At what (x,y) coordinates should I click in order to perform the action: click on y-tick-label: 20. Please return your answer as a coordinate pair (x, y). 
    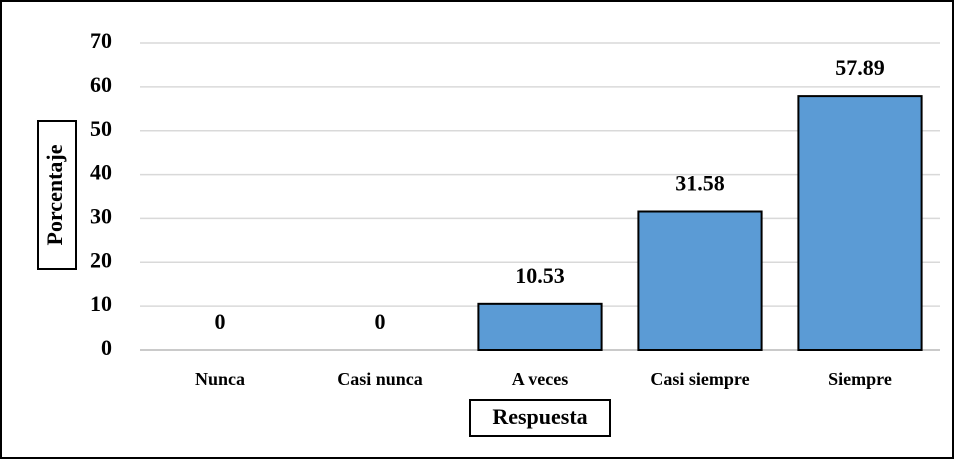
    Looking at the image, I should click on (101, 259).